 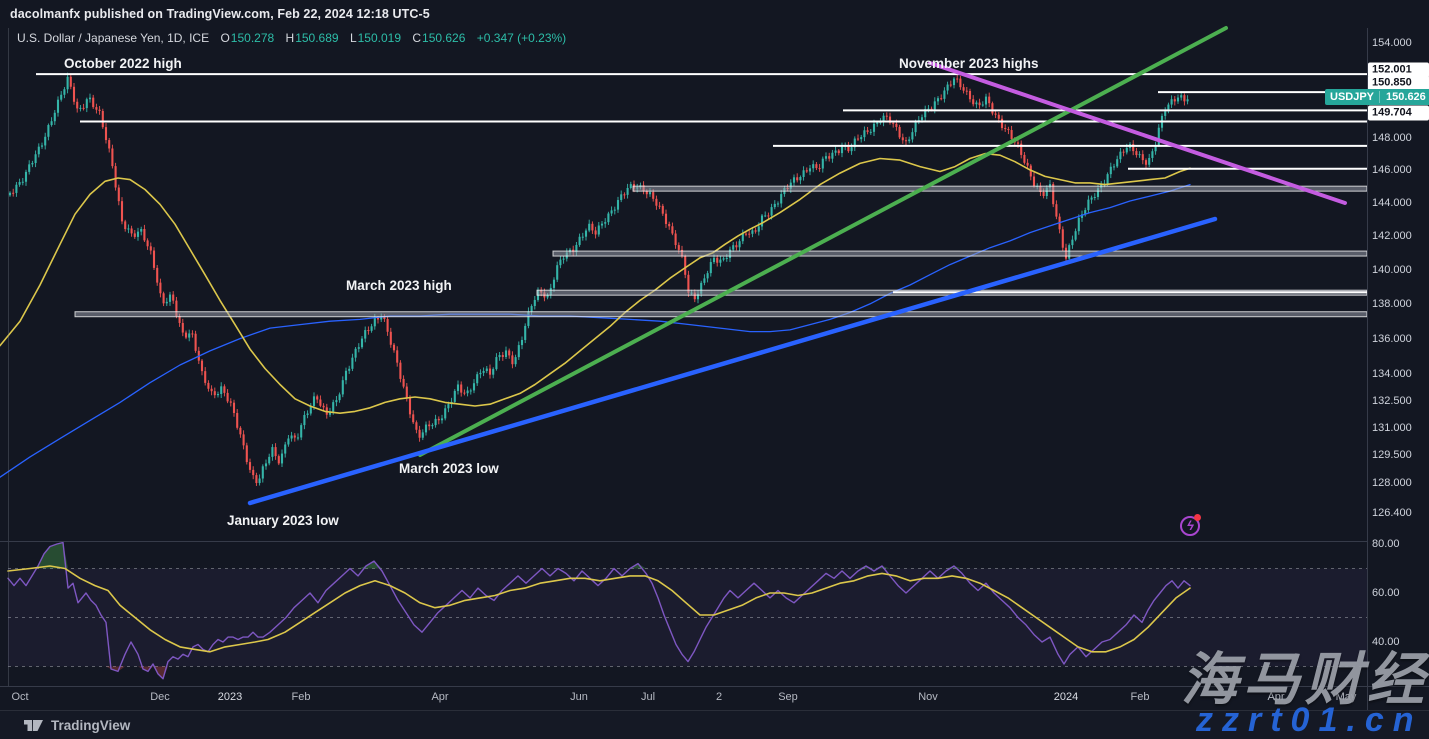 I want to click on price-tick: 132.500, so click(x=1392, y=400).